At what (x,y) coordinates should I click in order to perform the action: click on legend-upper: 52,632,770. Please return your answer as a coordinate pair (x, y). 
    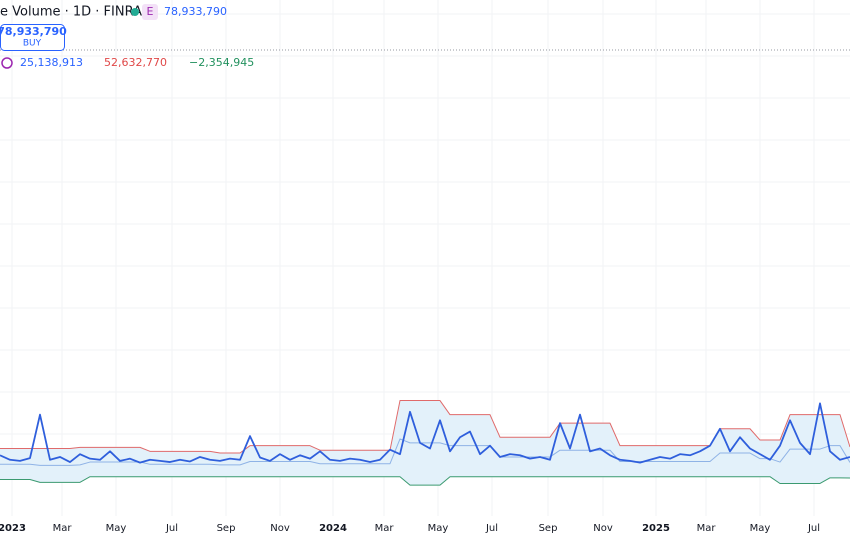
    Looking at the image, I should click on (135, 62).